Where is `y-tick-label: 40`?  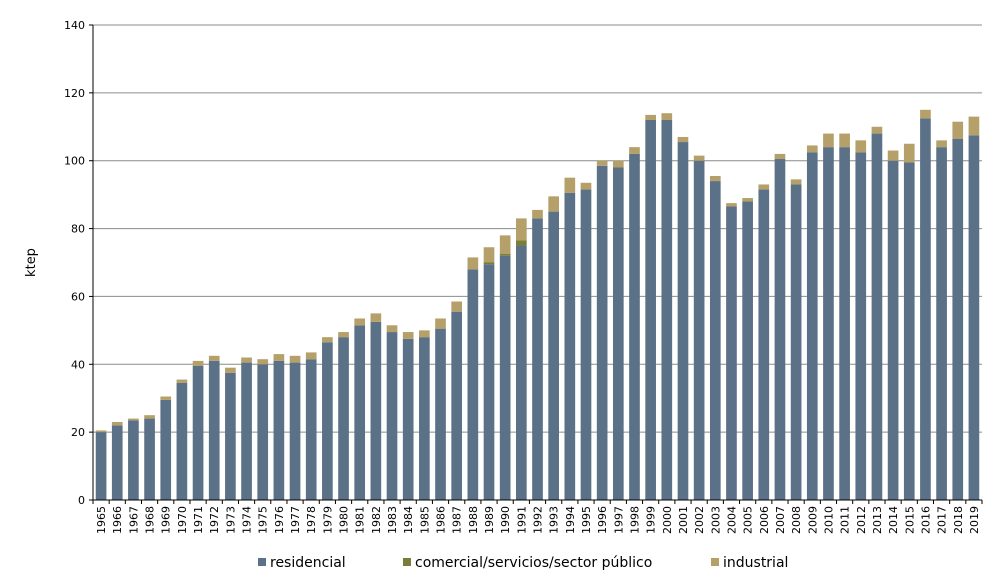 y-tick-label: 40 is located at coordinates (78, 364).